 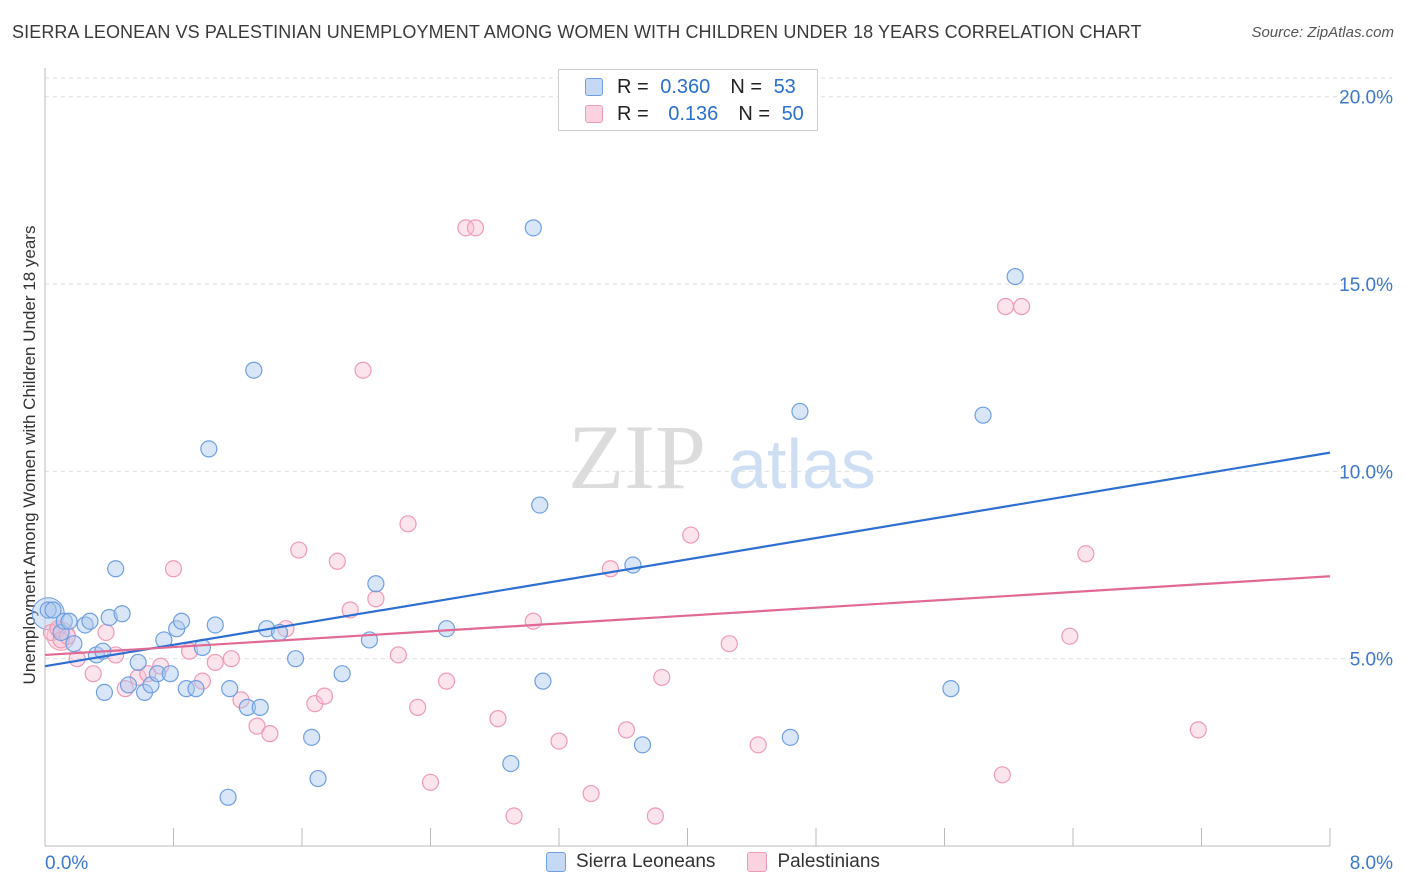 What do you see at coordinates (792, 113) in the screenshot?
I see `legend-n-value: 50` at bounding box center [792, 113].